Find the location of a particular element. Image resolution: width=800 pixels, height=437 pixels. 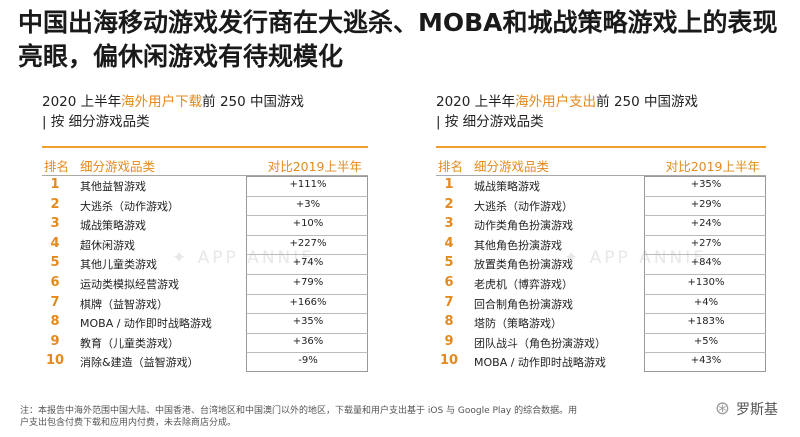

category-name: 超休闲游戏 is located at coordinates (107, 245).